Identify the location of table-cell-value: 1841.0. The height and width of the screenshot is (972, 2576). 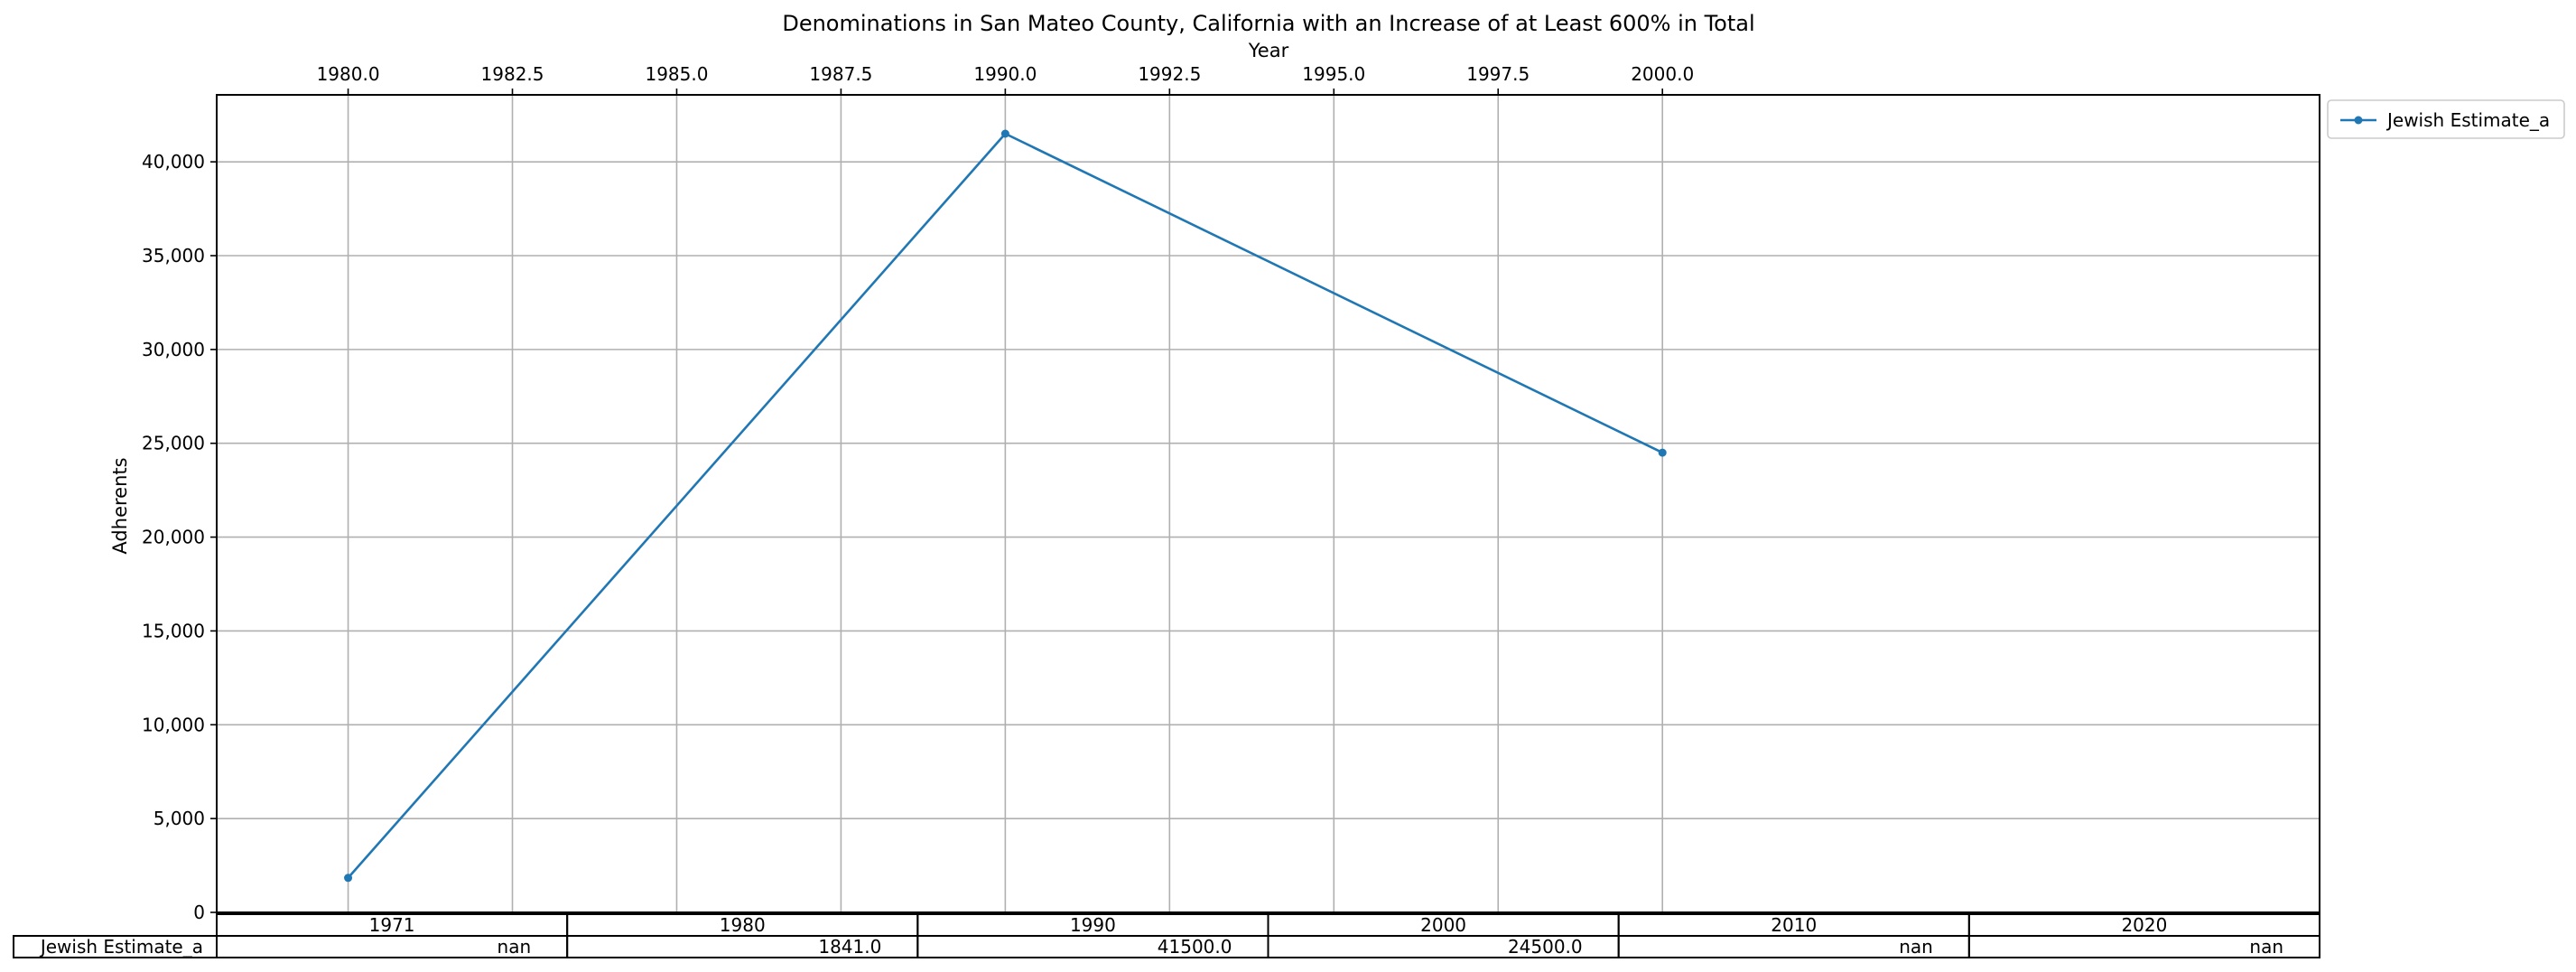
(849, 947).